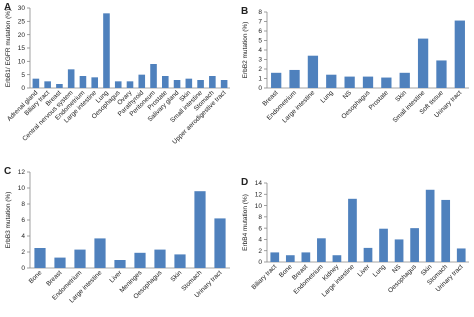 Image resolution: width=474 pixels, height=317 pixels. What do you see at coordinates (7, 7) in the screenshot?
I see `panel-label: A` at bounding box center [7, 7].